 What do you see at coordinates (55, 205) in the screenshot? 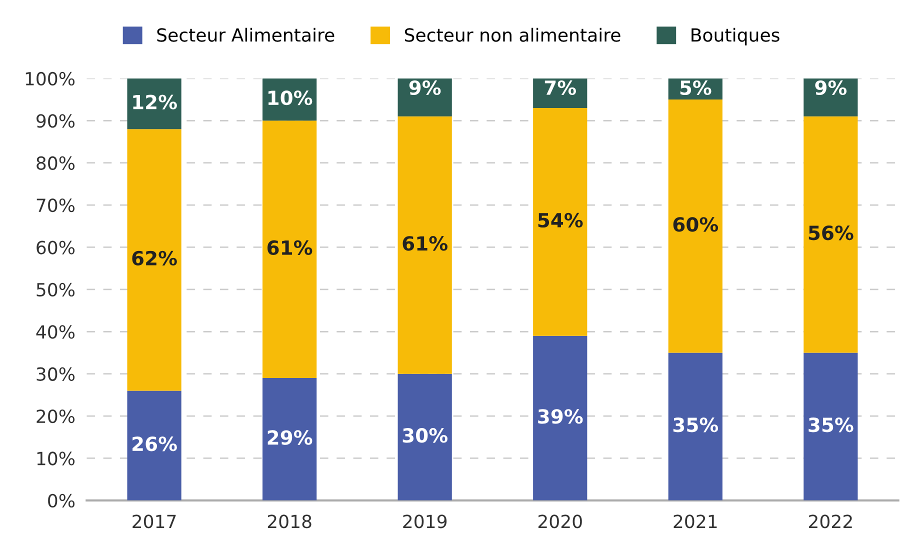
I see `y-tick-label: 70%` at bounding box center [55, 205].